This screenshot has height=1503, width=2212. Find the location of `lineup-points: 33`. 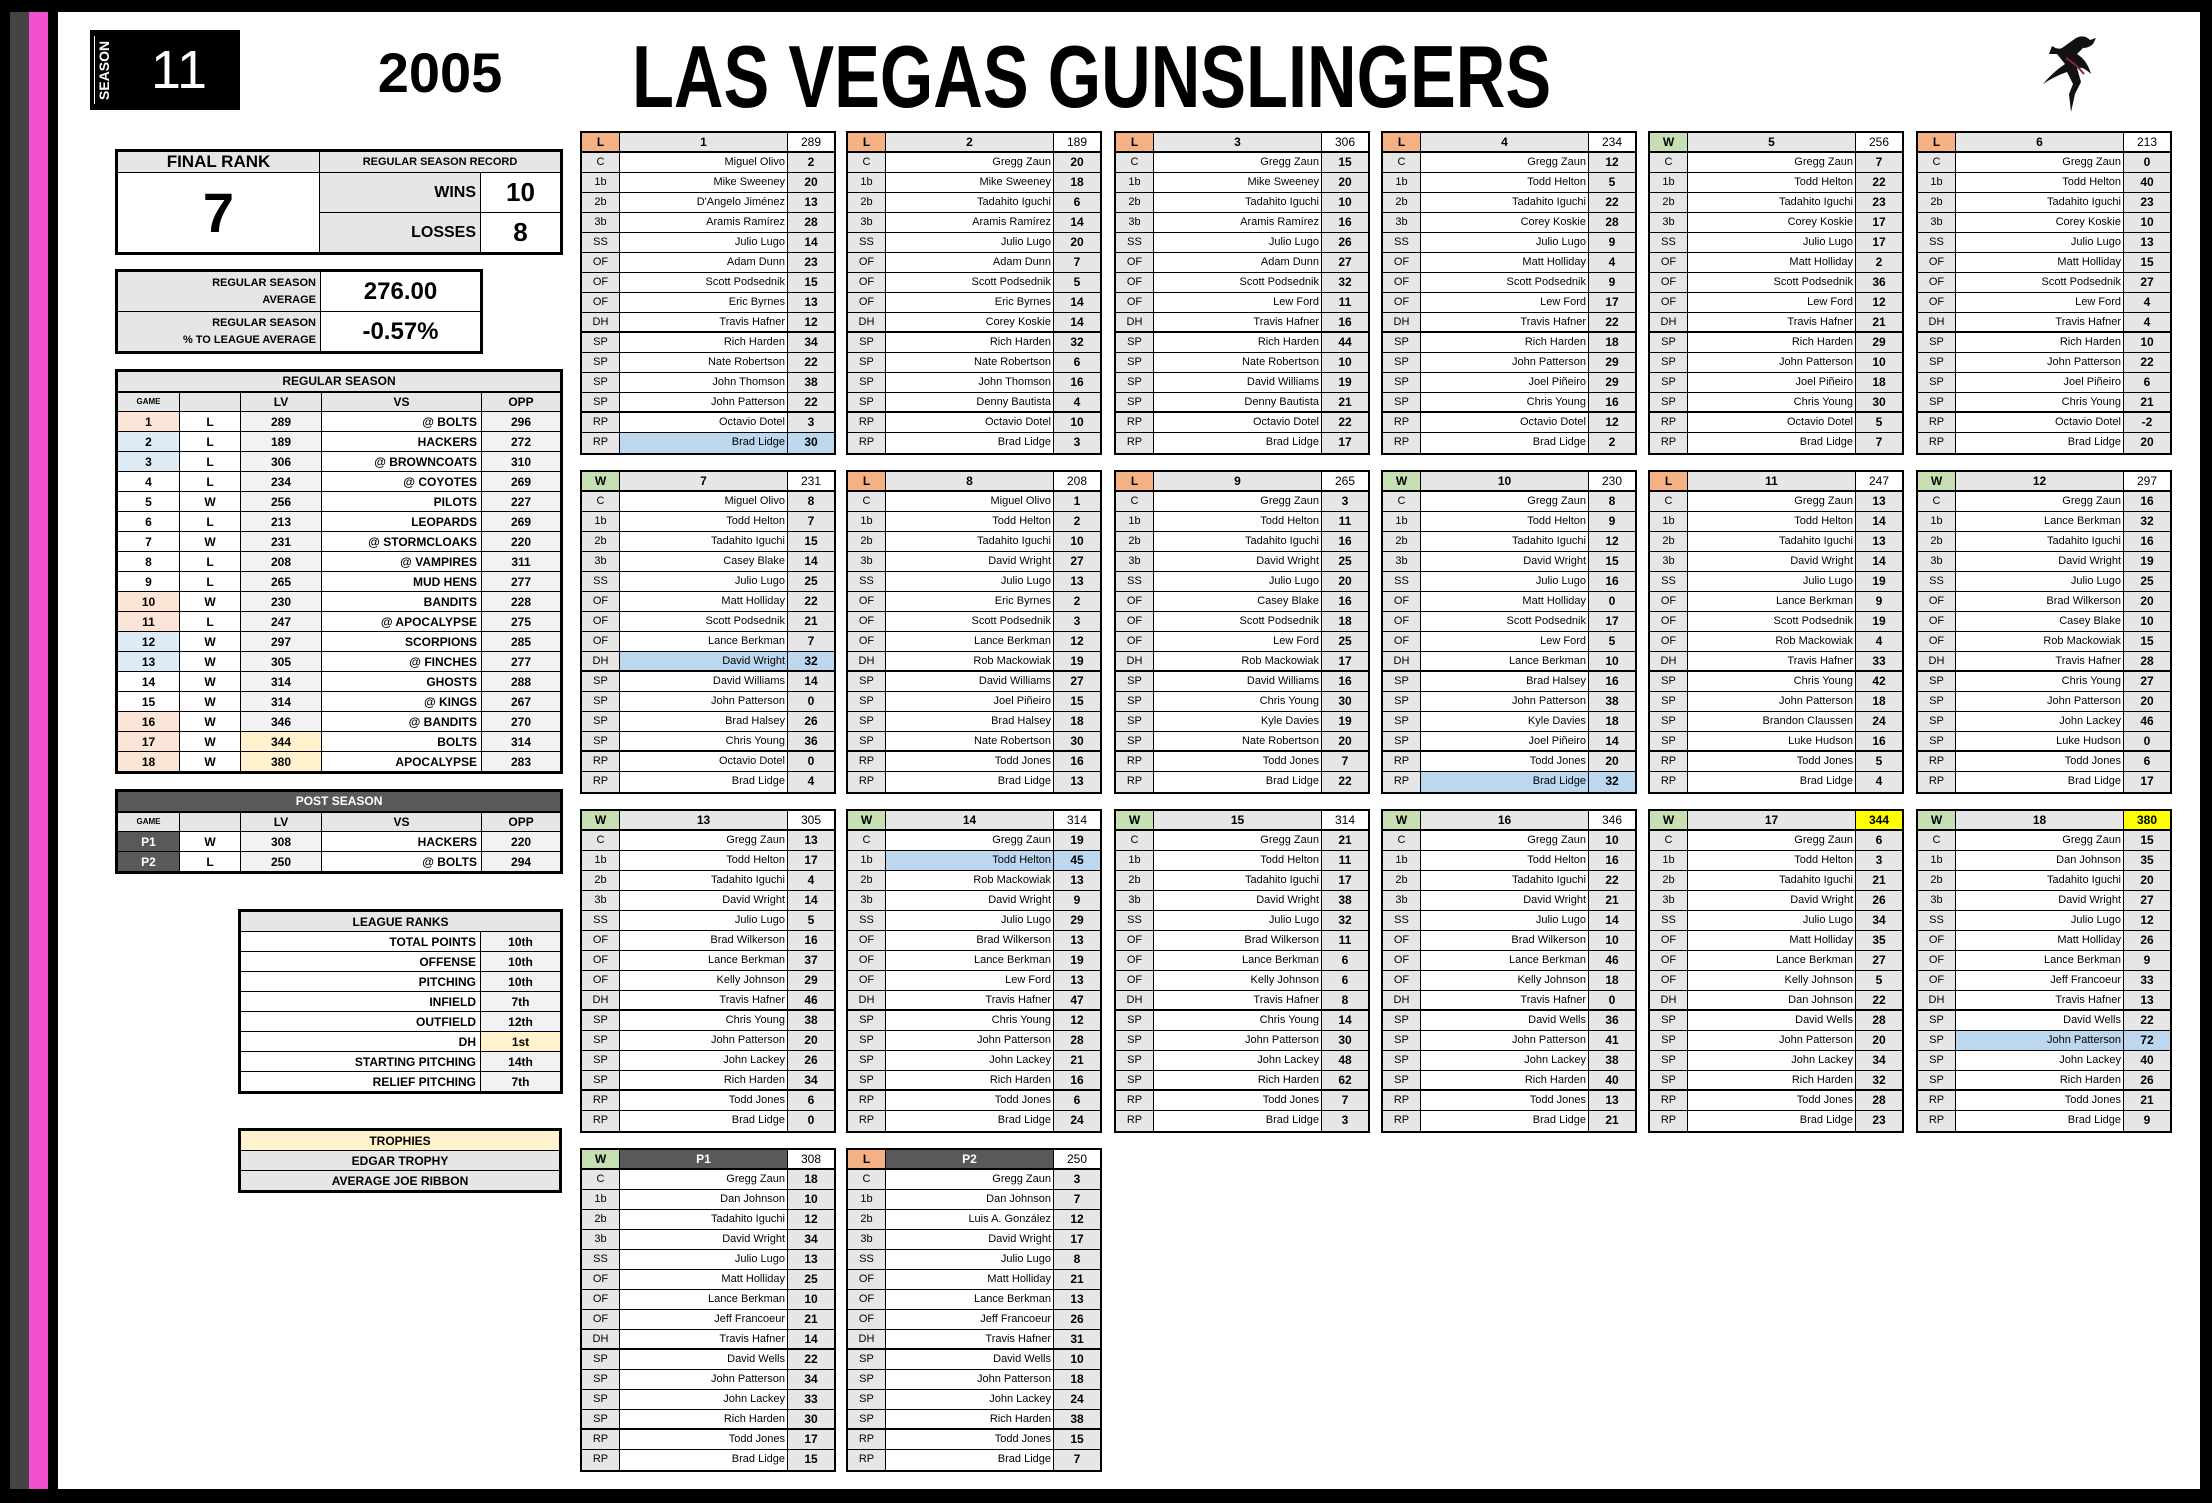

lineup-points: 33 is located at coordinates (811, 1400).